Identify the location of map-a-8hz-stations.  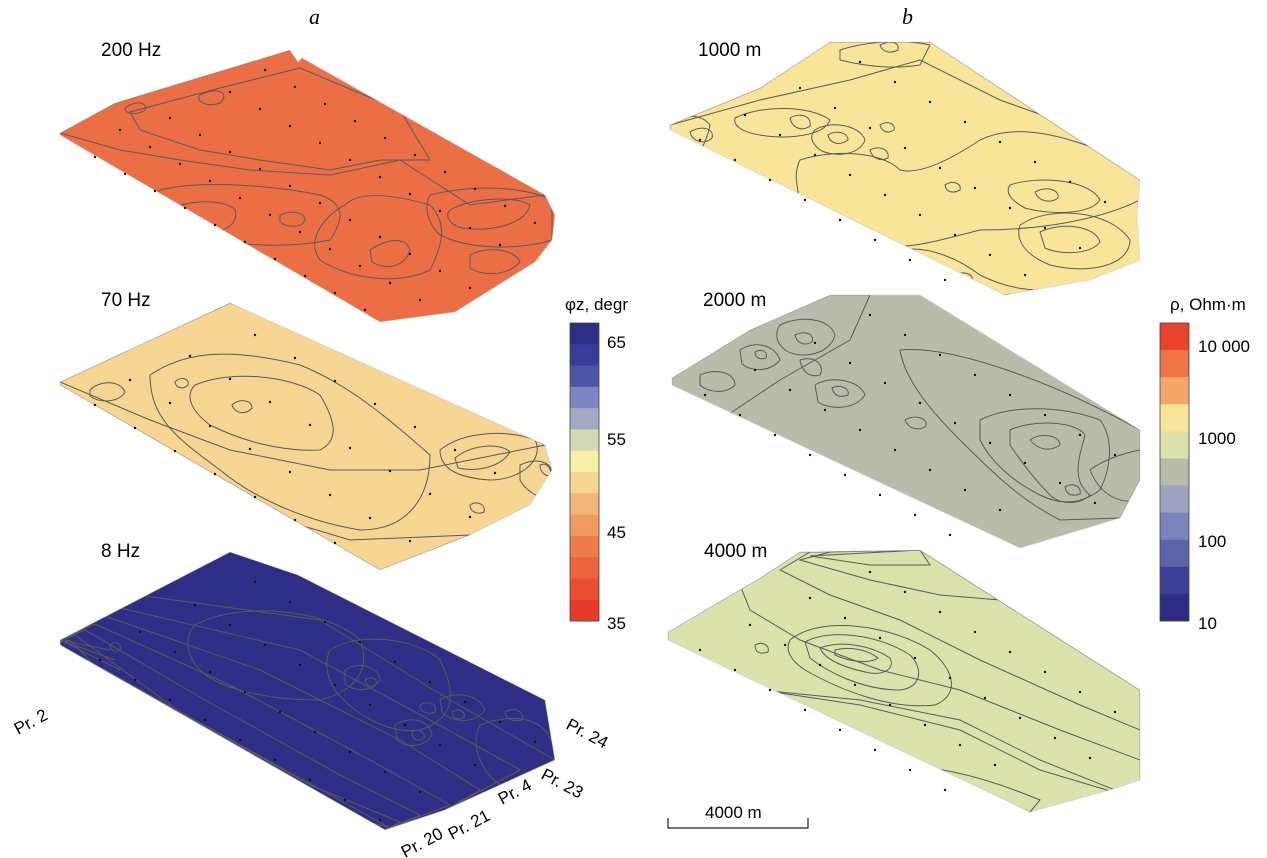
(317, 701).